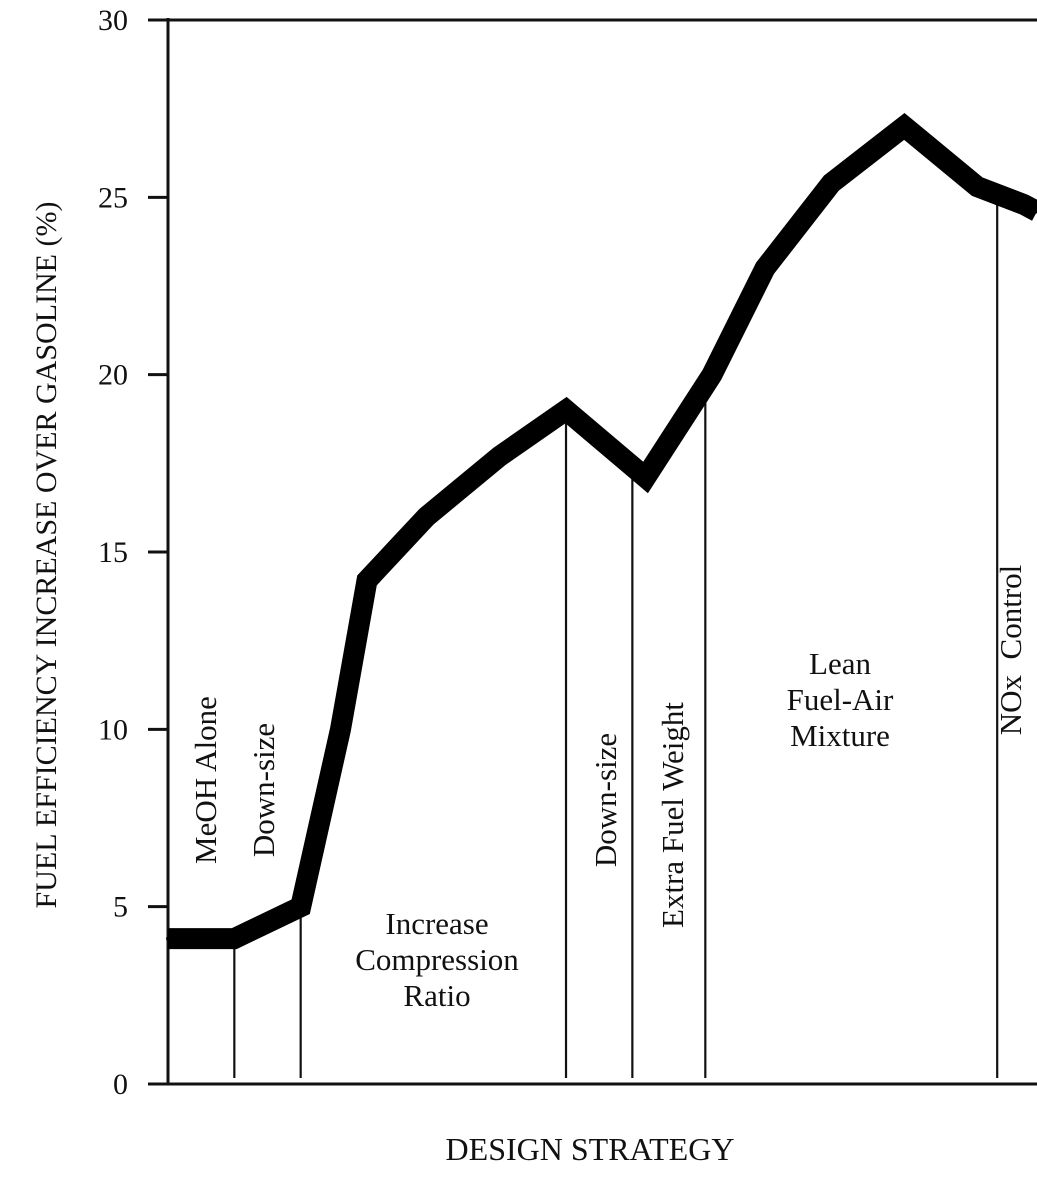 The image size is (1037, 1192). What do you see at coordinates (1010, 650) in the screenshot?
I see `strategy-label: NOx Control` at bounding box center [1010, 650].